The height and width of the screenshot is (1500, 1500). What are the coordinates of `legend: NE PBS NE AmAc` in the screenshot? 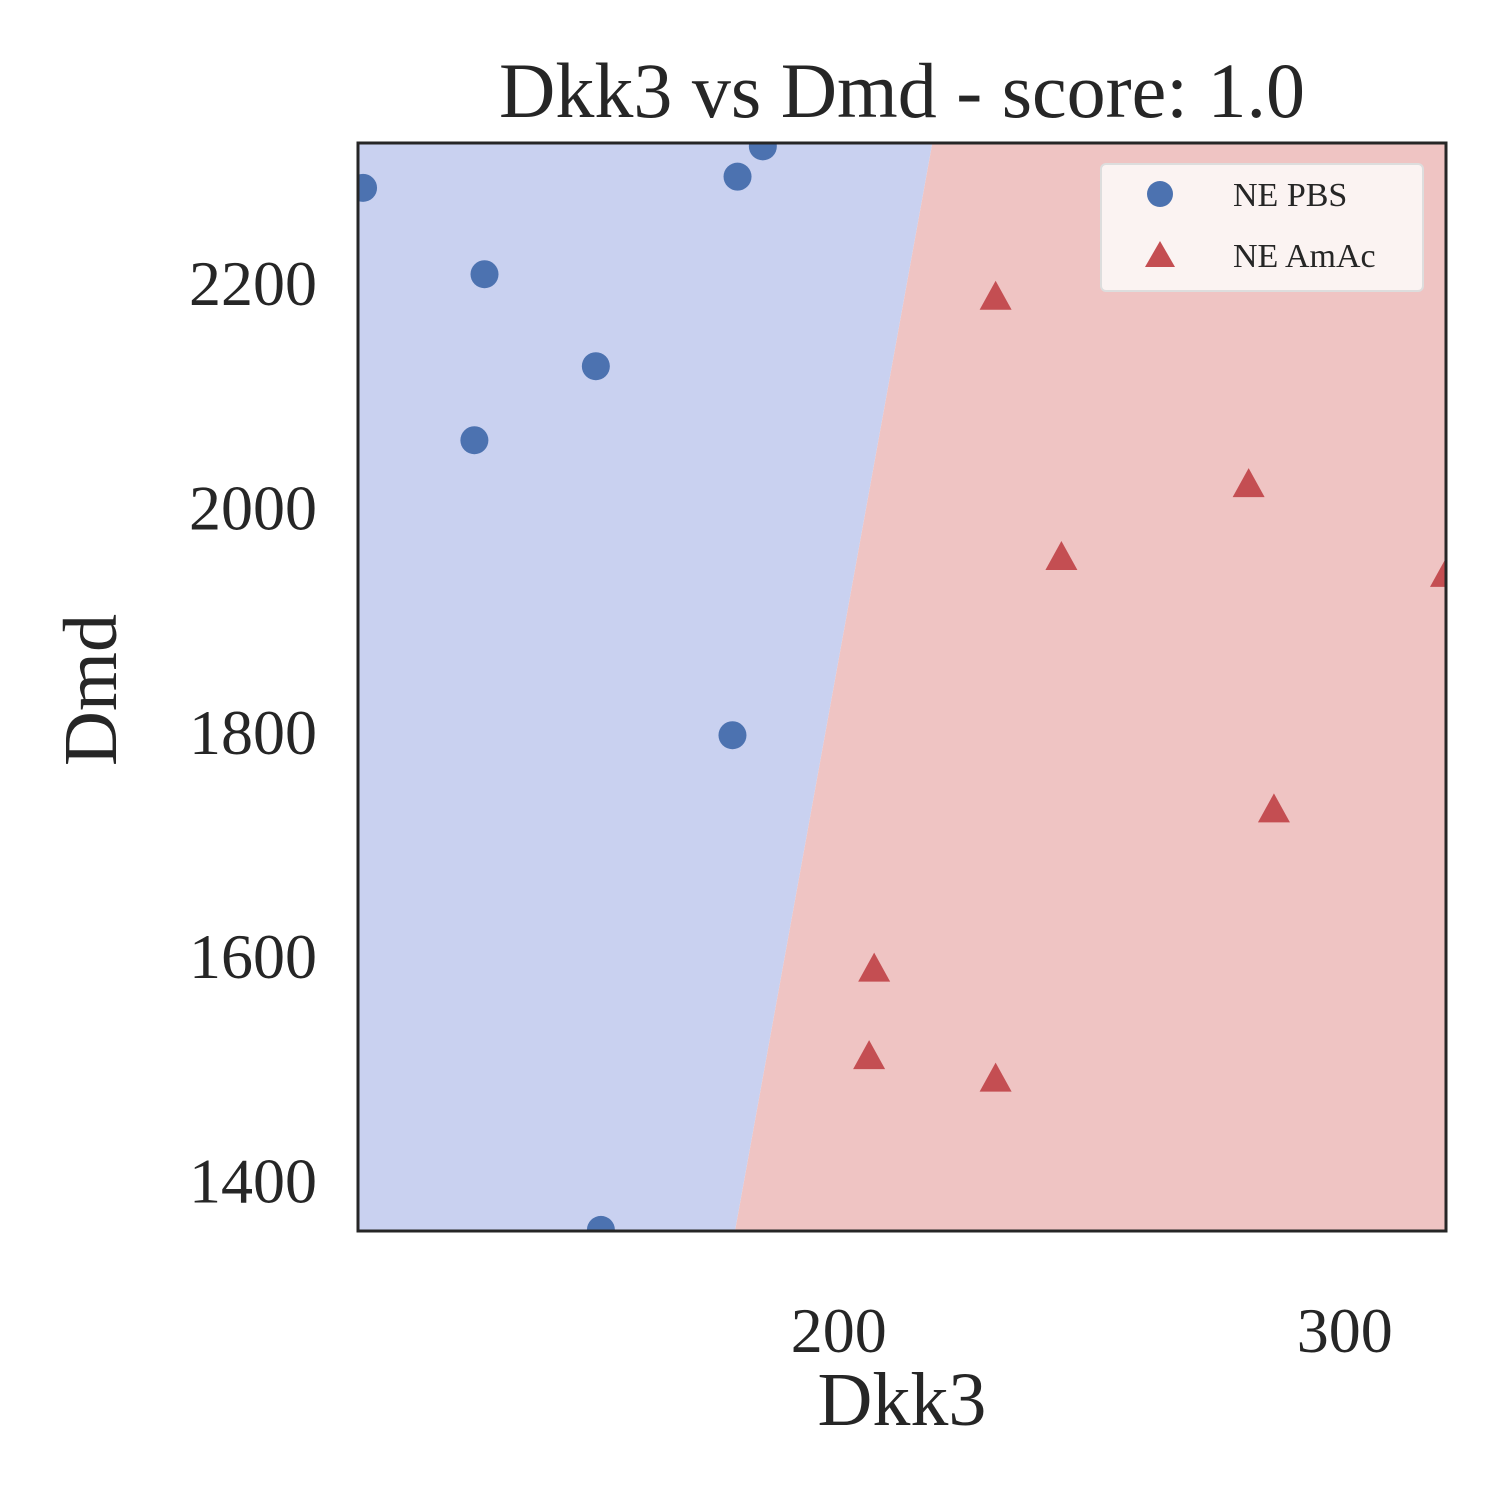 It's located at (1262, 227).